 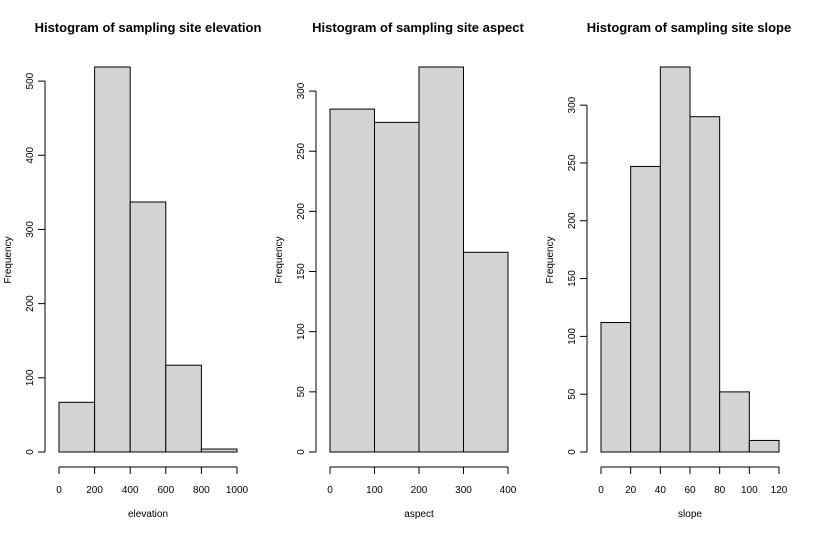 I want to click on chart-title: Histogram of sampling site slope, so click(x=689, y=27).